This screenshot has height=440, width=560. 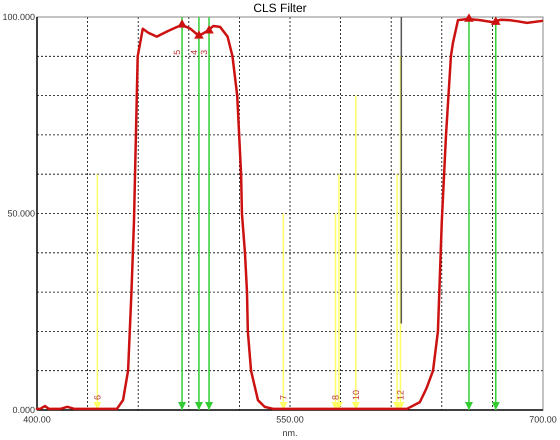 I want to click on x-tick-label: 550.00, so click(x=290, y=419).